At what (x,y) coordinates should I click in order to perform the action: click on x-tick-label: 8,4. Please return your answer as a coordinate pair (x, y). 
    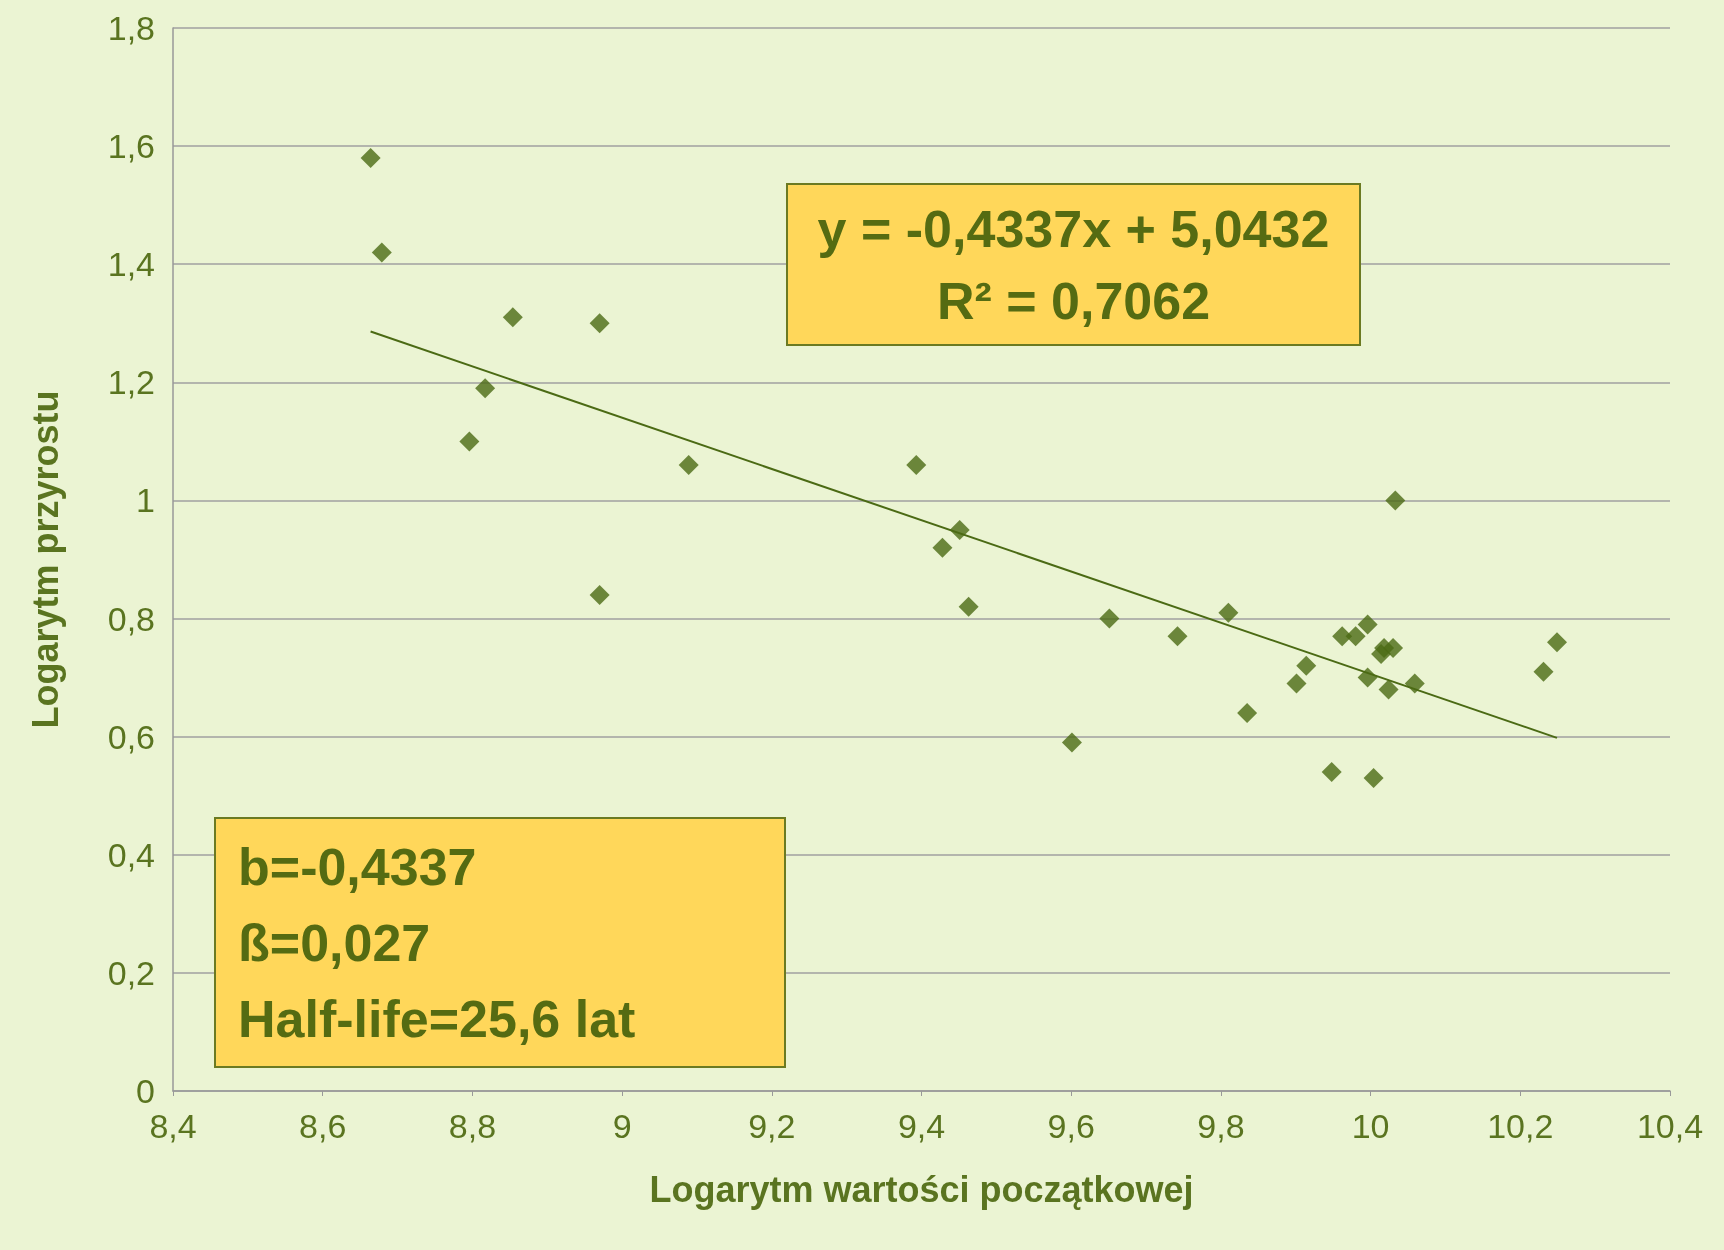
    Looking at the image, I should click on (173, 1126).